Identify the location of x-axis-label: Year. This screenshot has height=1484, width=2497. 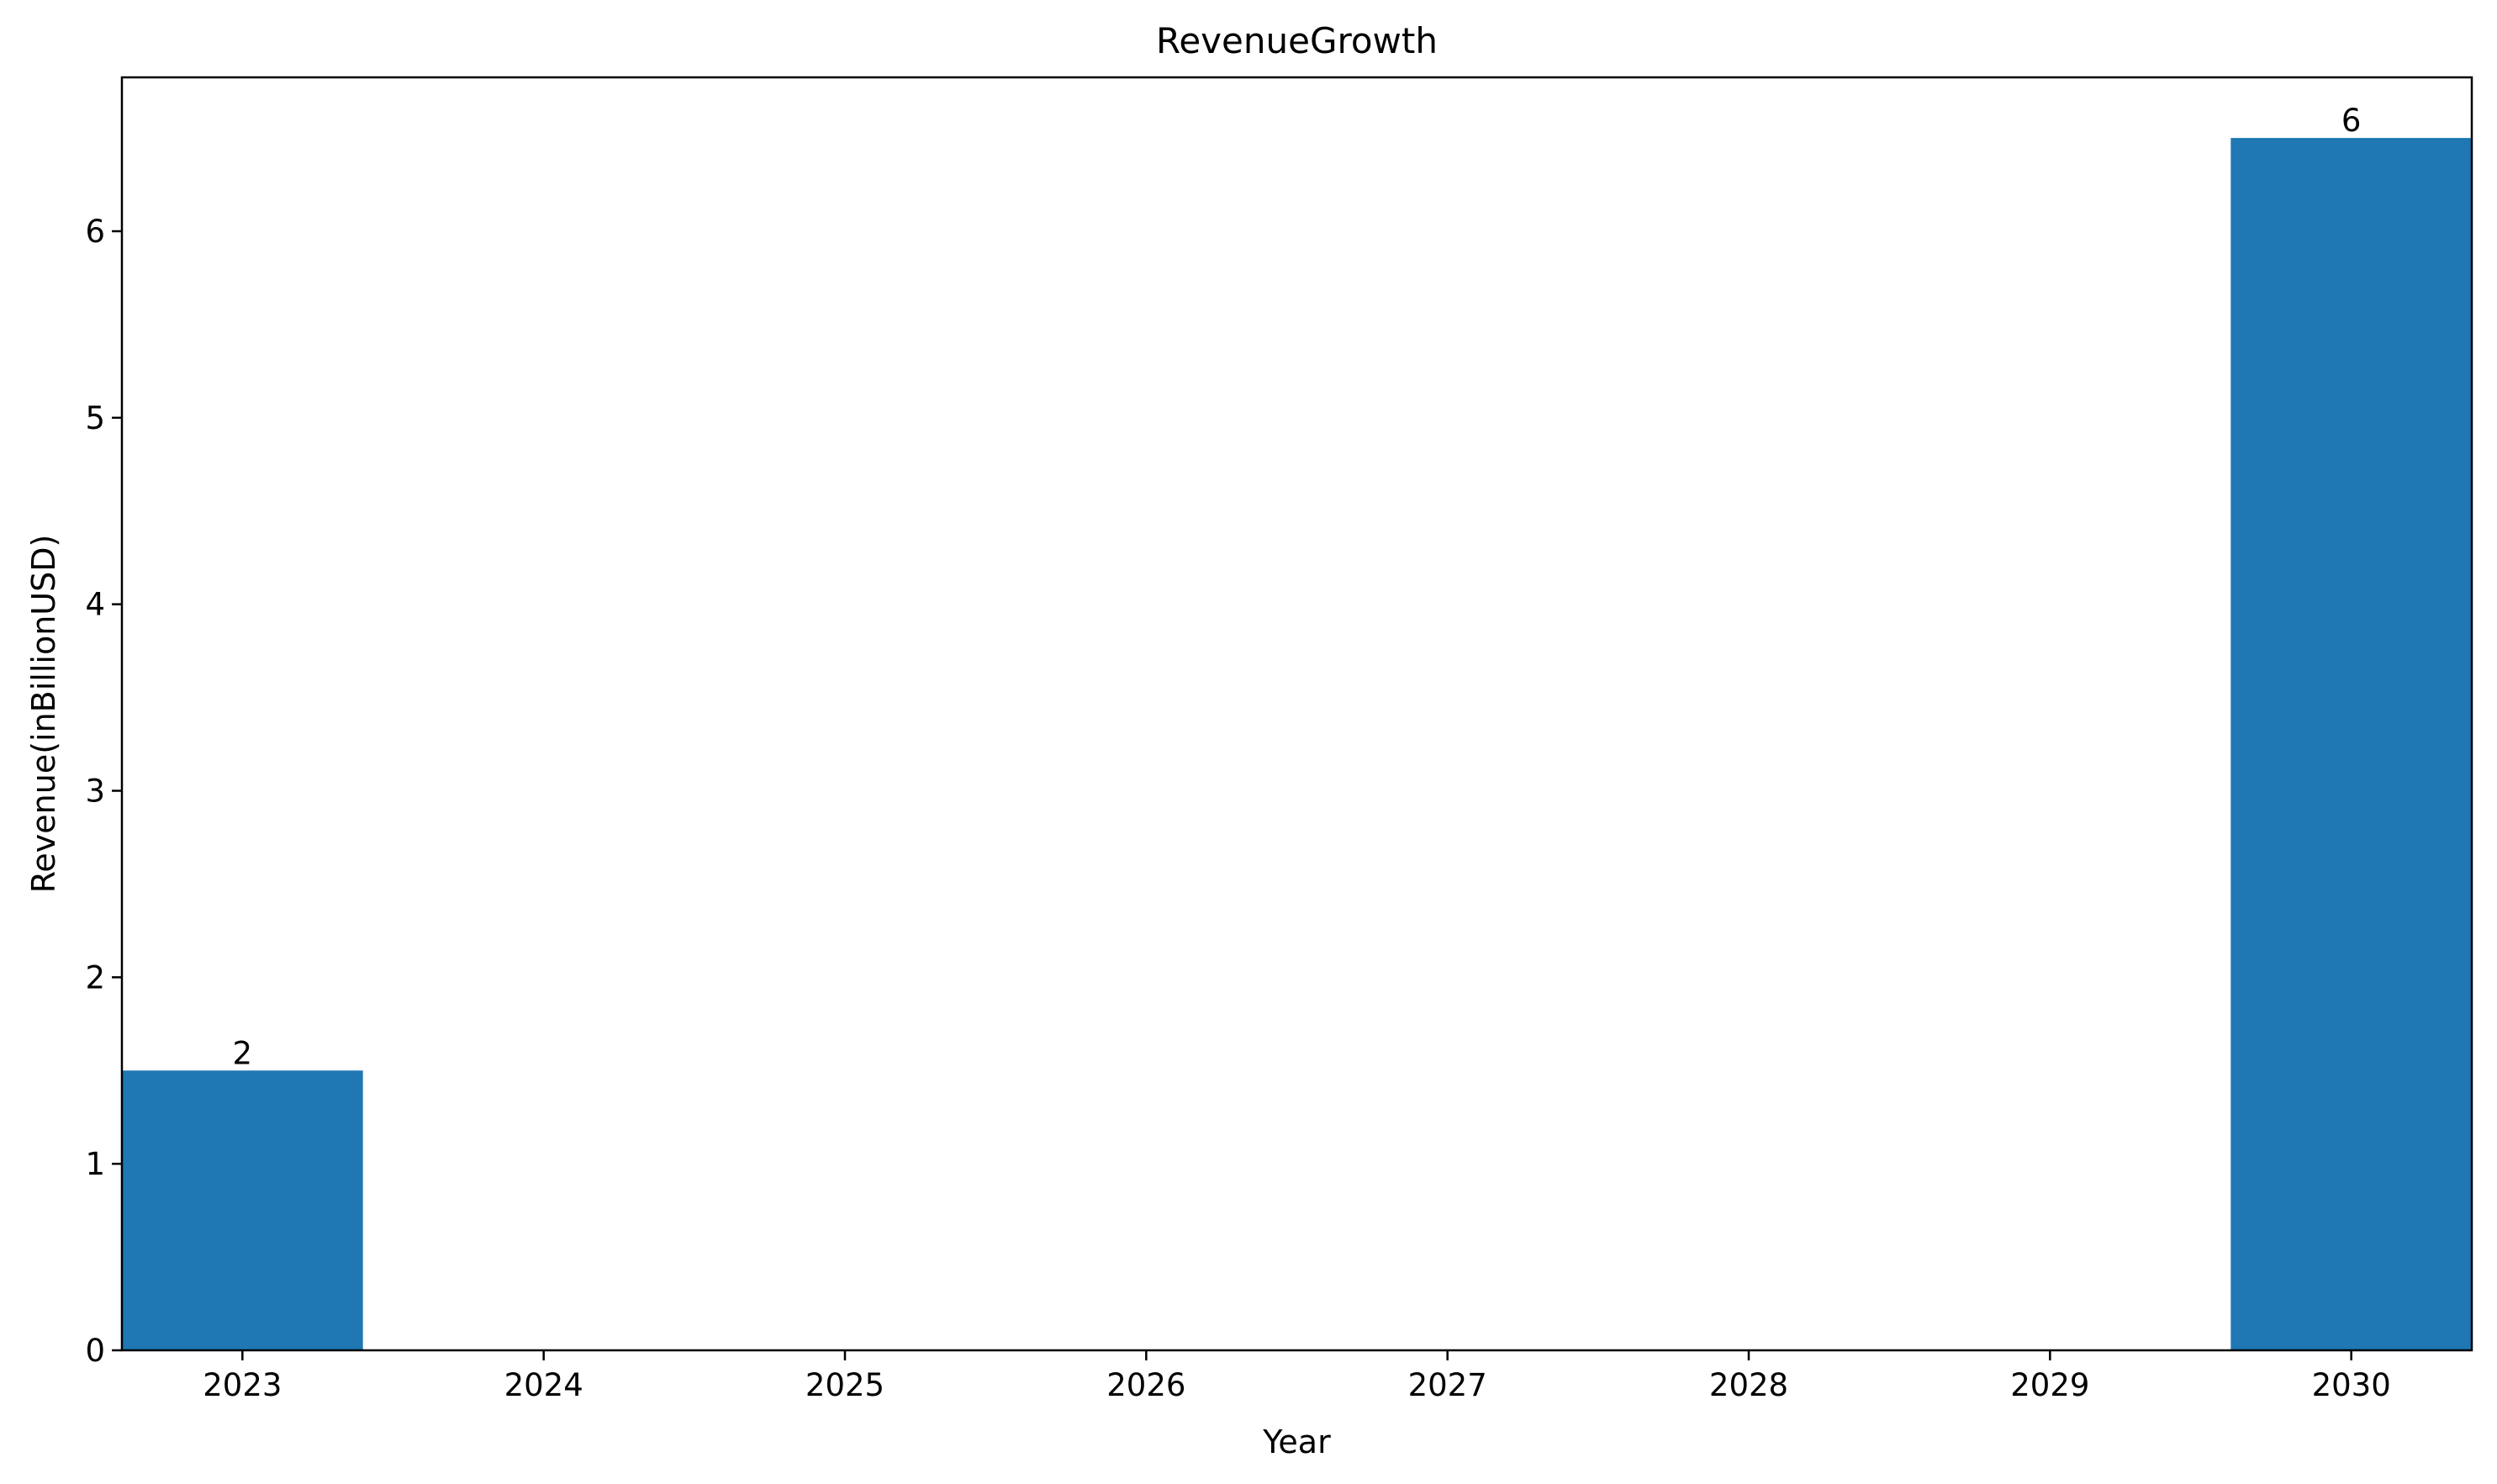
(1296, 1441).